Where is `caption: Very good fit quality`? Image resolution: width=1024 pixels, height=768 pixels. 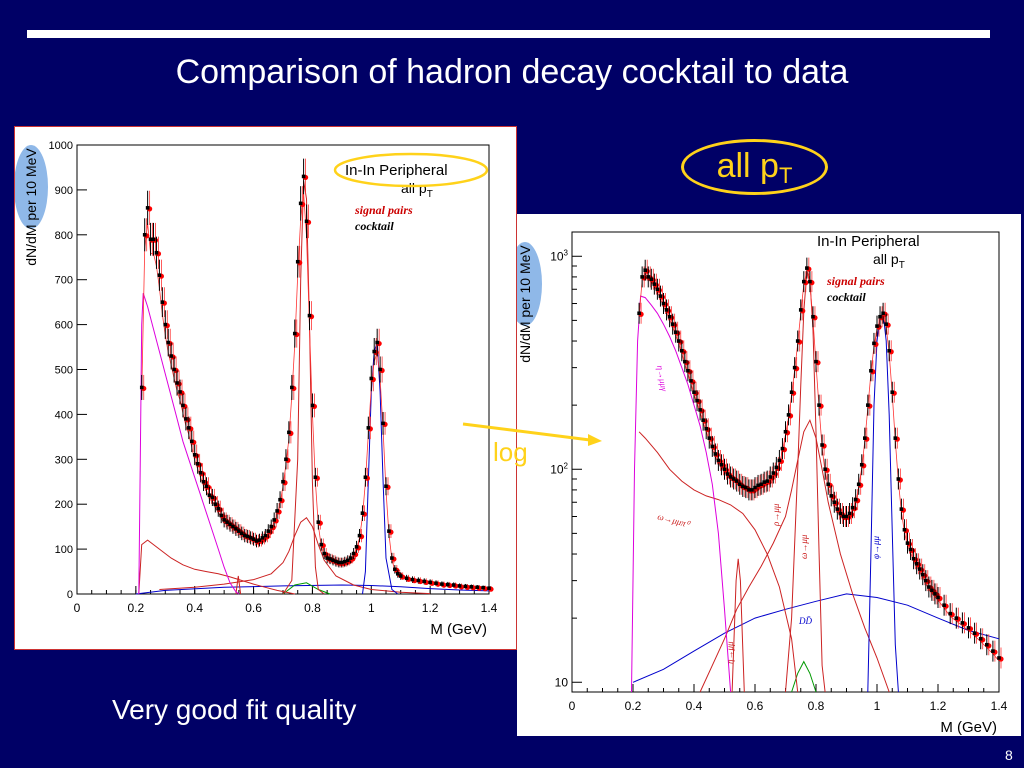 caption: Very good fit quality is located at coordinates (234, 709).